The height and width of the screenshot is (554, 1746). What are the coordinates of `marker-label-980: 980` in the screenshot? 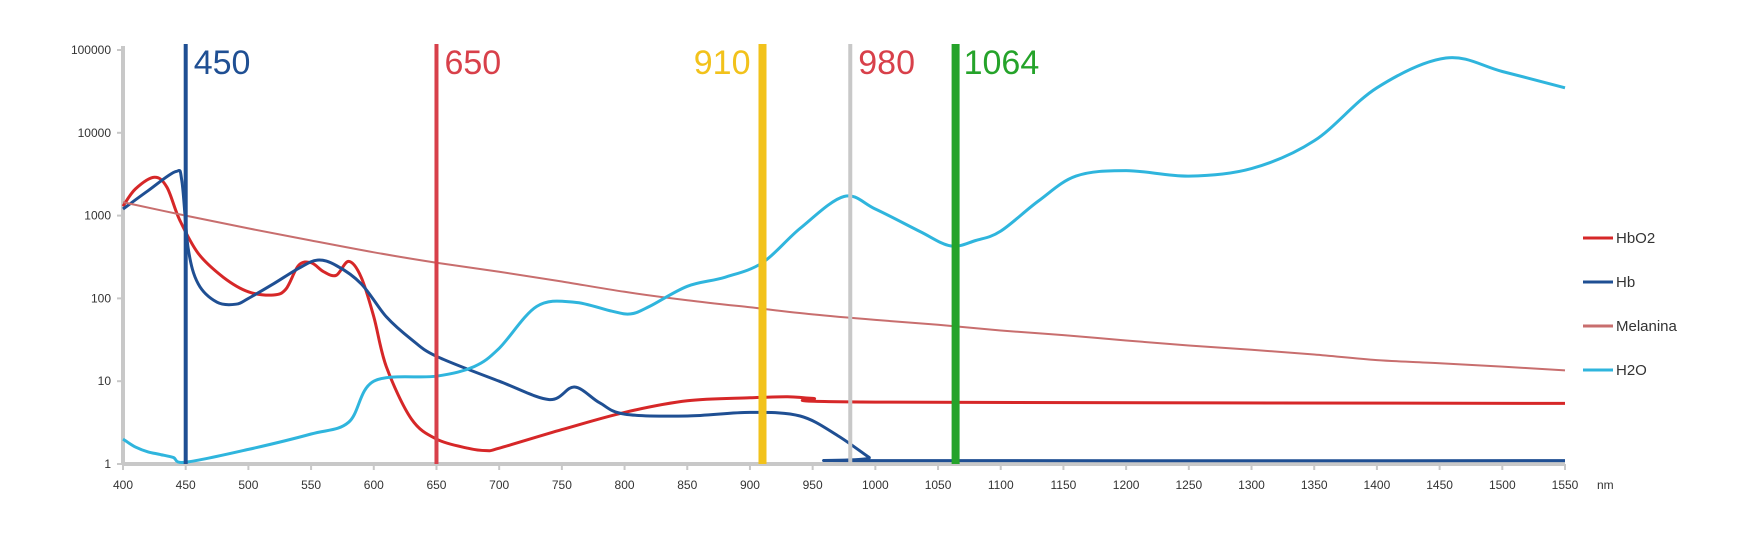 It's located at (886, 63).